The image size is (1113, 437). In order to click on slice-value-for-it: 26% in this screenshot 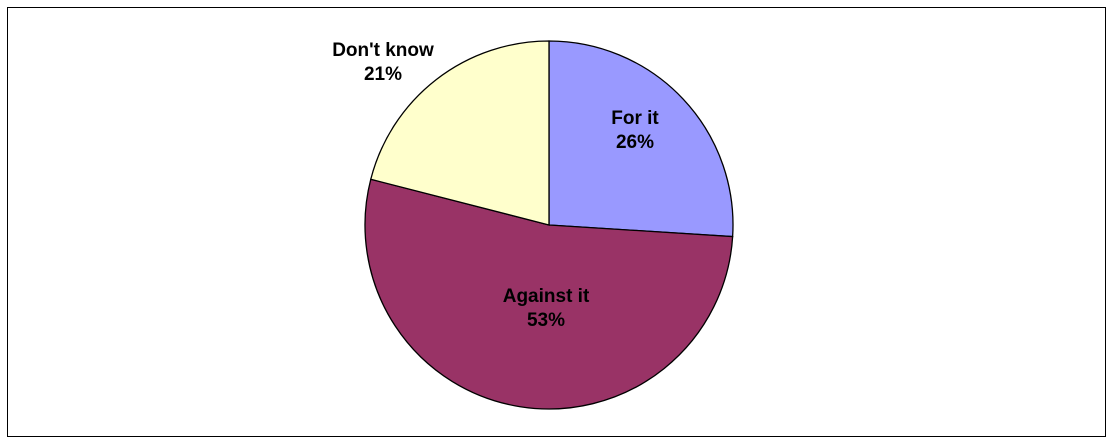, I will do `click(635, 142)`.